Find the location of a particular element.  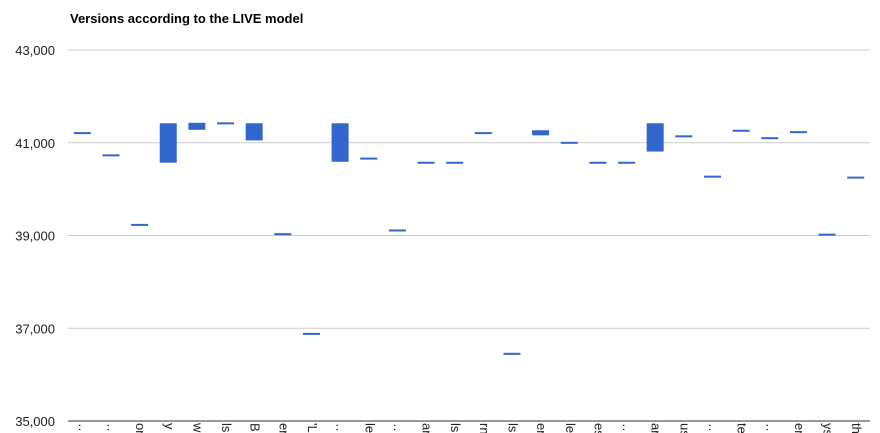

x-tick-label: es is located at coordinates (598, 428).